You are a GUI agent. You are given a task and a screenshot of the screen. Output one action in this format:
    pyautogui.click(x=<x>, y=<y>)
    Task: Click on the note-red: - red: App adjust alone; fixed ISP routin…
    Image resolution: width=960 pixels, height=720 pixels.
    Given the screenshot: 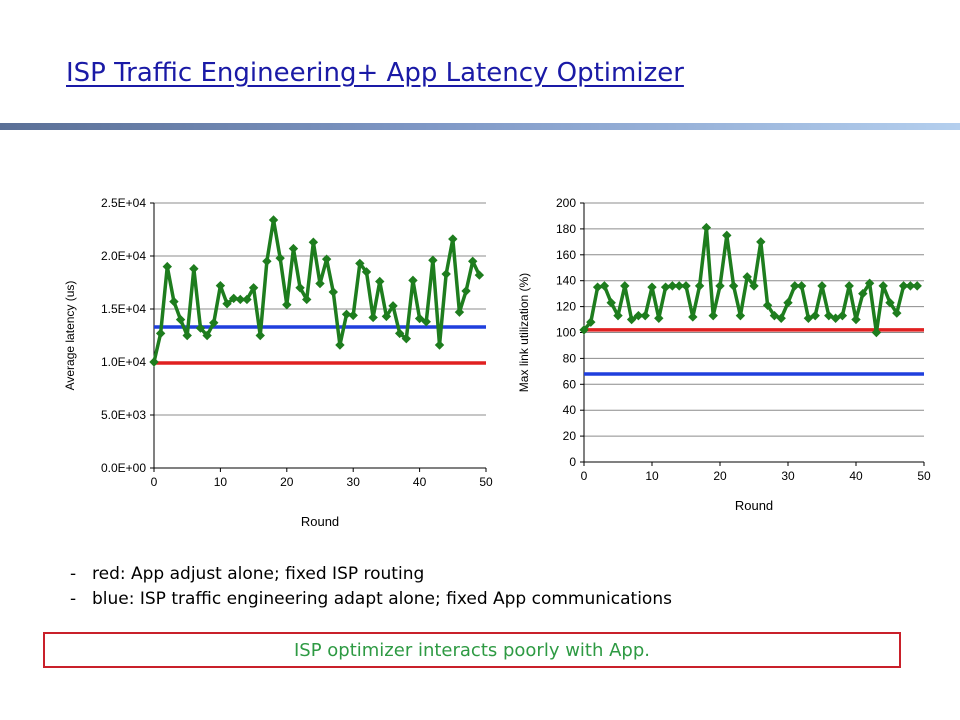 What is the action you would take?
    pyautogui.click(x=371, y=574)
    